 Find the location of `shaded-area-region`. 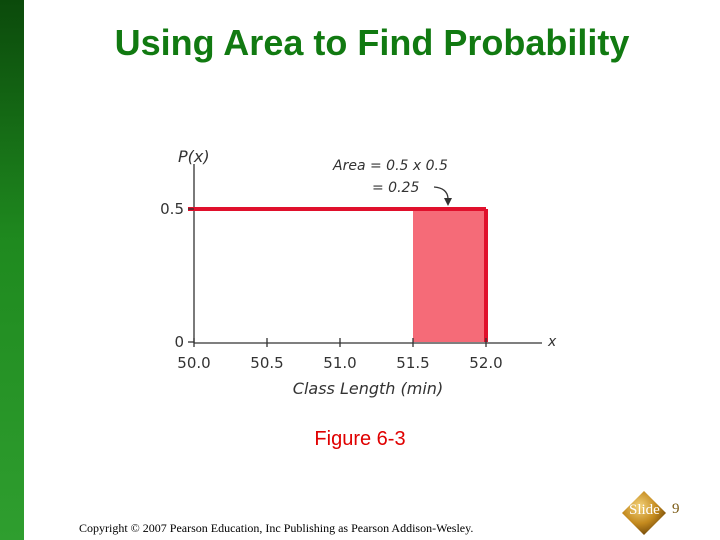

shaded-area-region is located at coordinates (449, 275).